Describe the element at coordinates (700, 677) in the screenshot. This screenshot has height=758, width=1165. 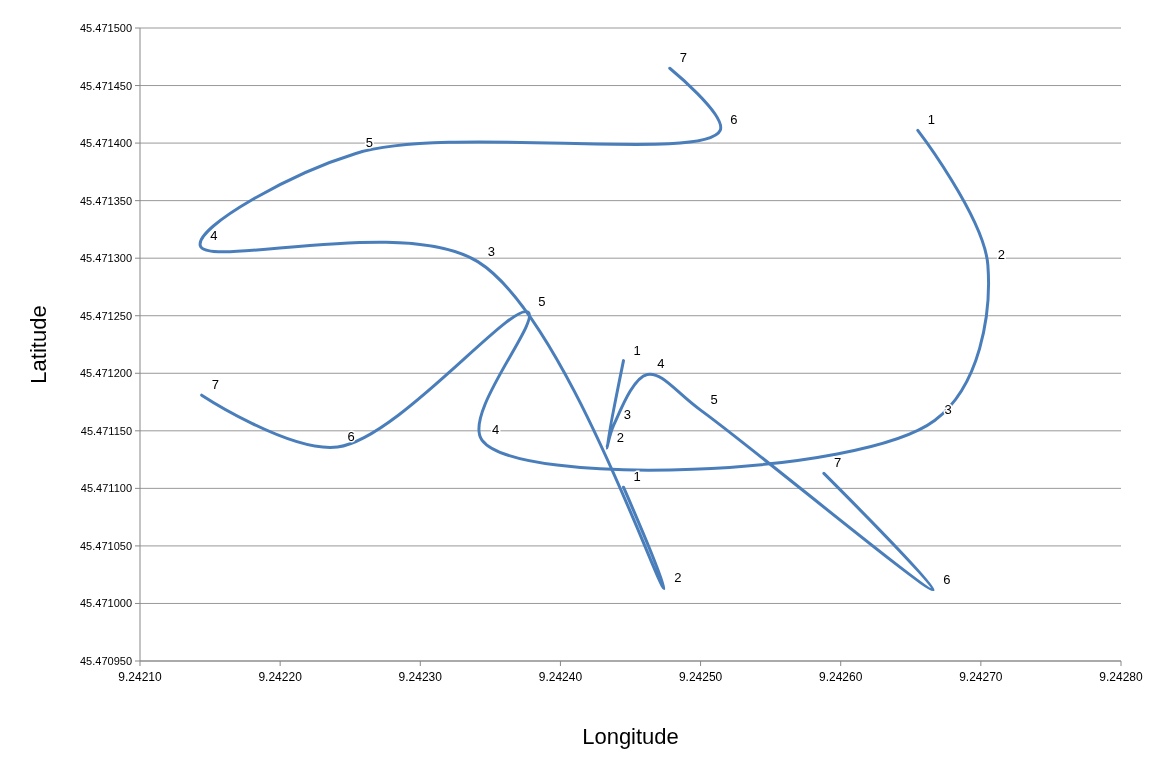
I see `x-tick-label: 9.24250` at that location.